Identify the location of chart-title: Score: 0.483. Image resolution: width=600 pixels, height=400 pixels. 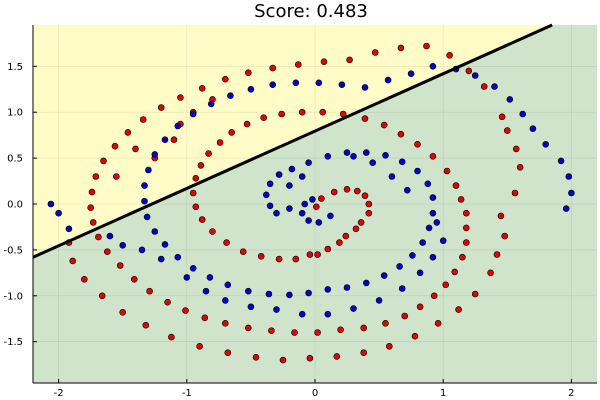
(311, 11).